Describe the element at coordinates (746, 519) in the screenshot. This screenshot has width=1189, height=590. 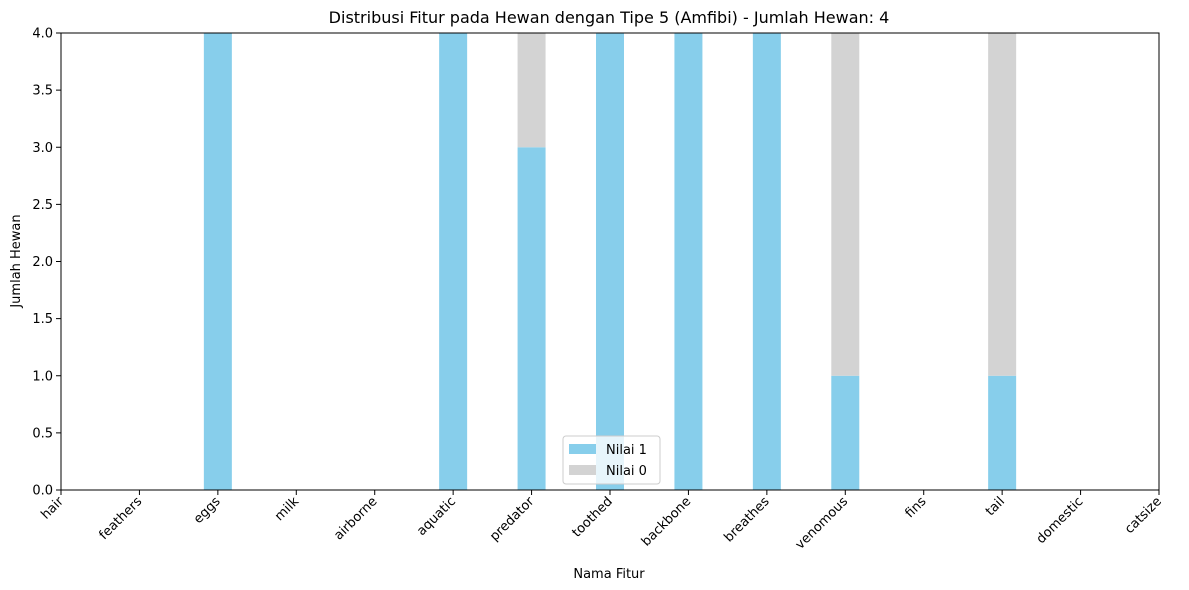
I see `x-tick-label-breathes: breathes` at that location.